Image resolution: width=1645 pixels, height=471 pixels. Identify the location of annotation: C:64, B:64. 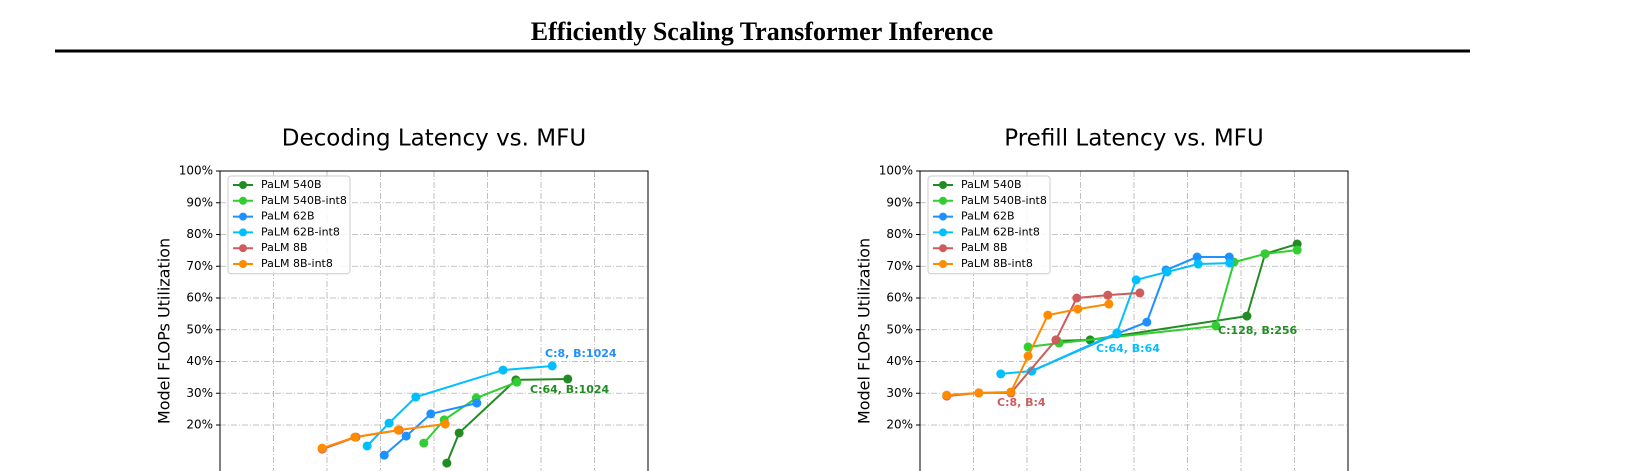
(1128, 348).